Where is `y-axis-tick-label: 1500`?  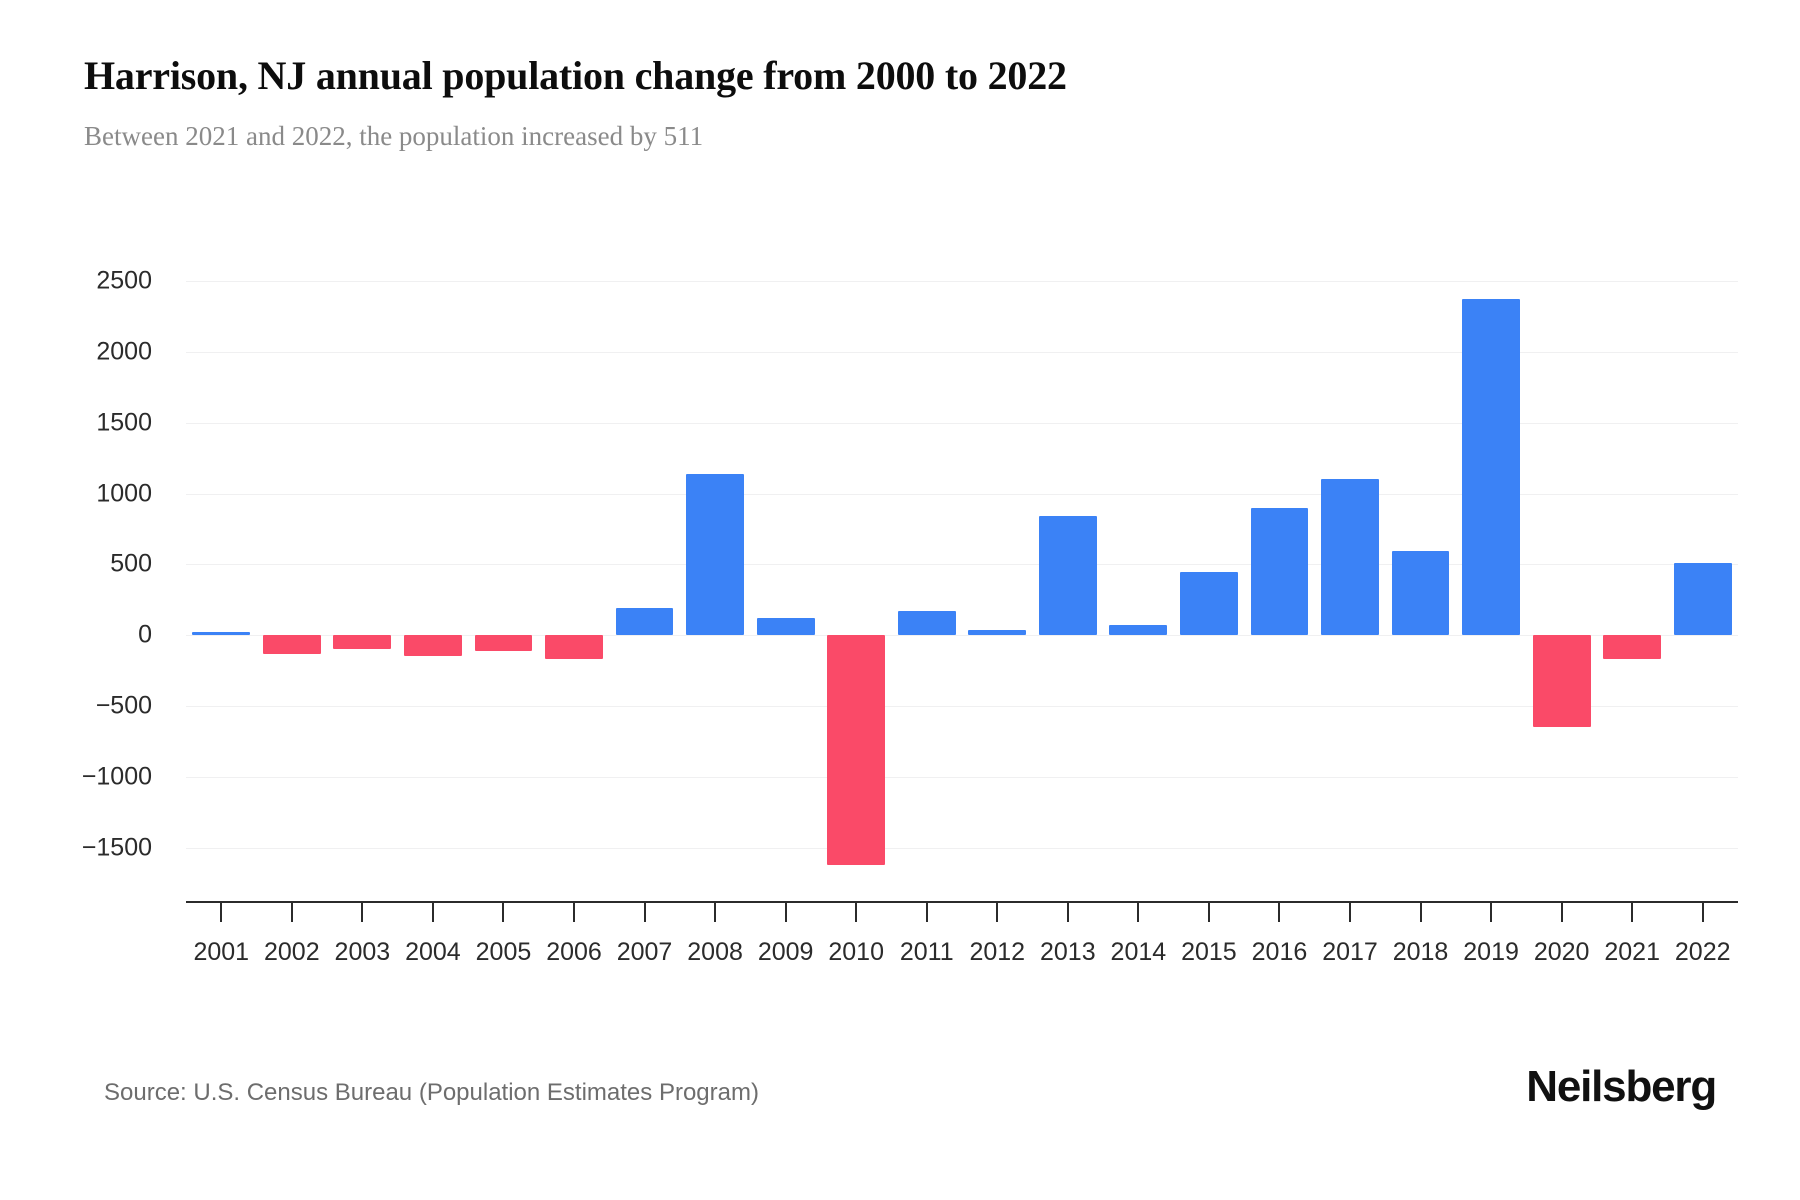
y-axis-tick-label: 1500 is located at coordinates (124, 422).